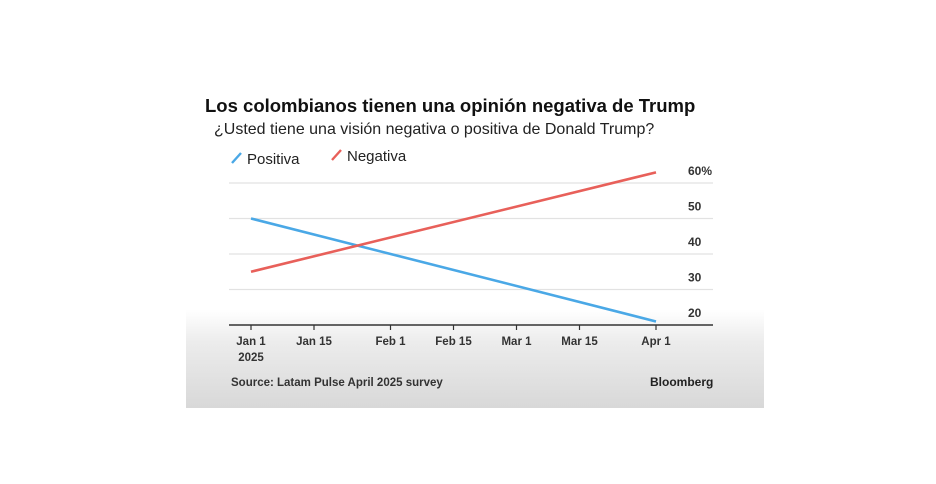 This screenshot has width=936, height=484. What do you see at coordinates (579, 342) in the screenshot?
I see `x-tick-label: Mar 15` at bounding box center [579, 342].